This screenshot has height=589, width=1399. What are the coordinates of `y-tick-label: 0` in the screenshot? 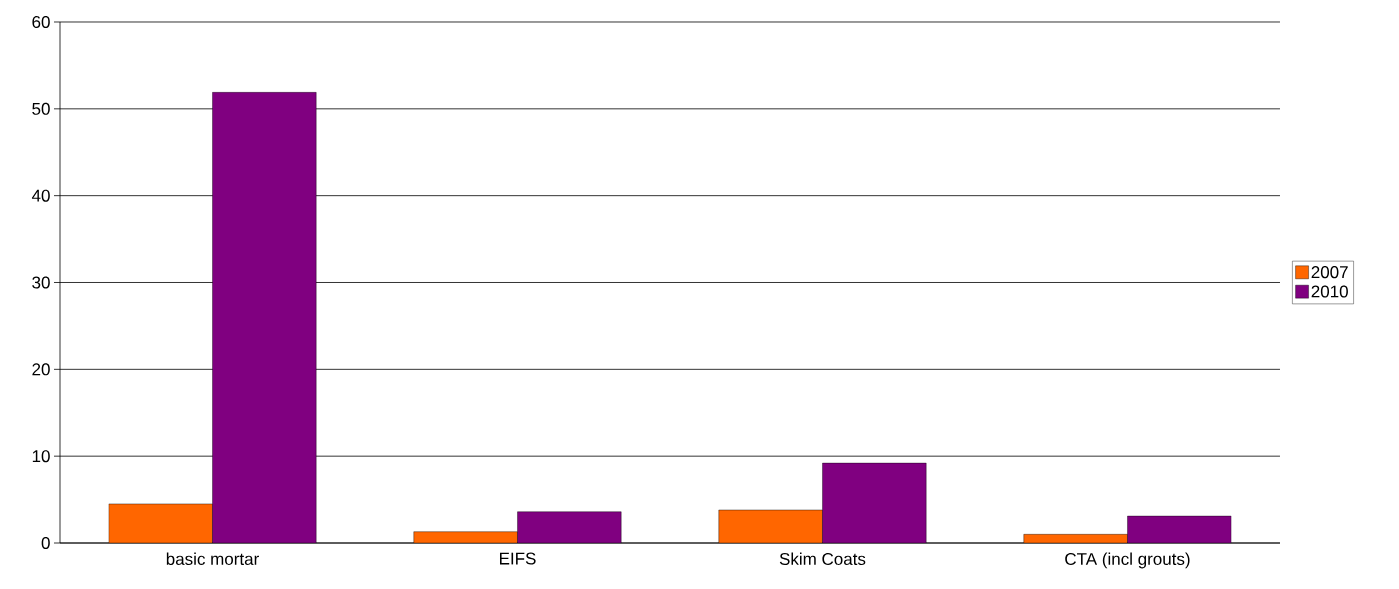 It's located at (45, 543).